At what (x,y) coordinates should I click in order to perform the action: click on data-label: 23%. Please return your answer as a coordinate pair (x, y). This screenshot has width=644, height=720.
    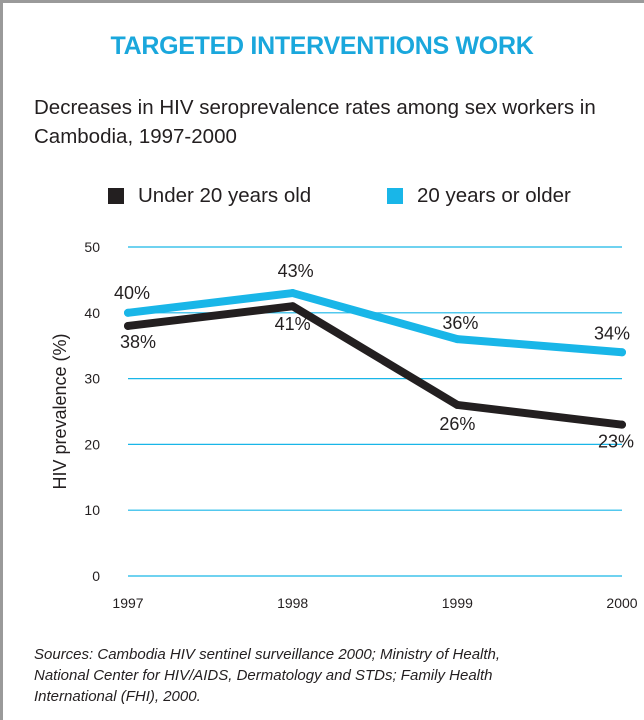
    Looking at the image, I should click on (616, 442).